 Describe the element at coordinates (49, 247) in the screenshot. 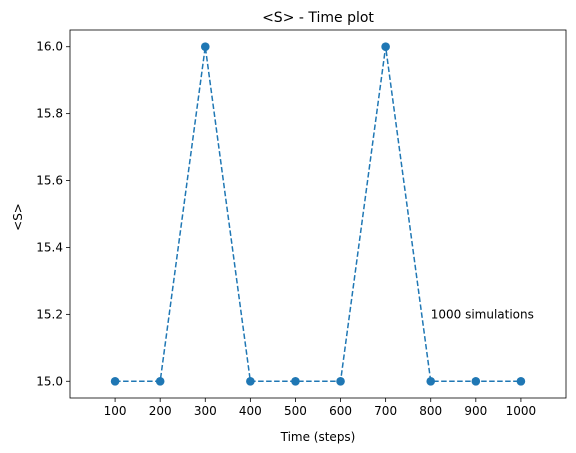

I see `y-tick-label: 15.4` at that location.